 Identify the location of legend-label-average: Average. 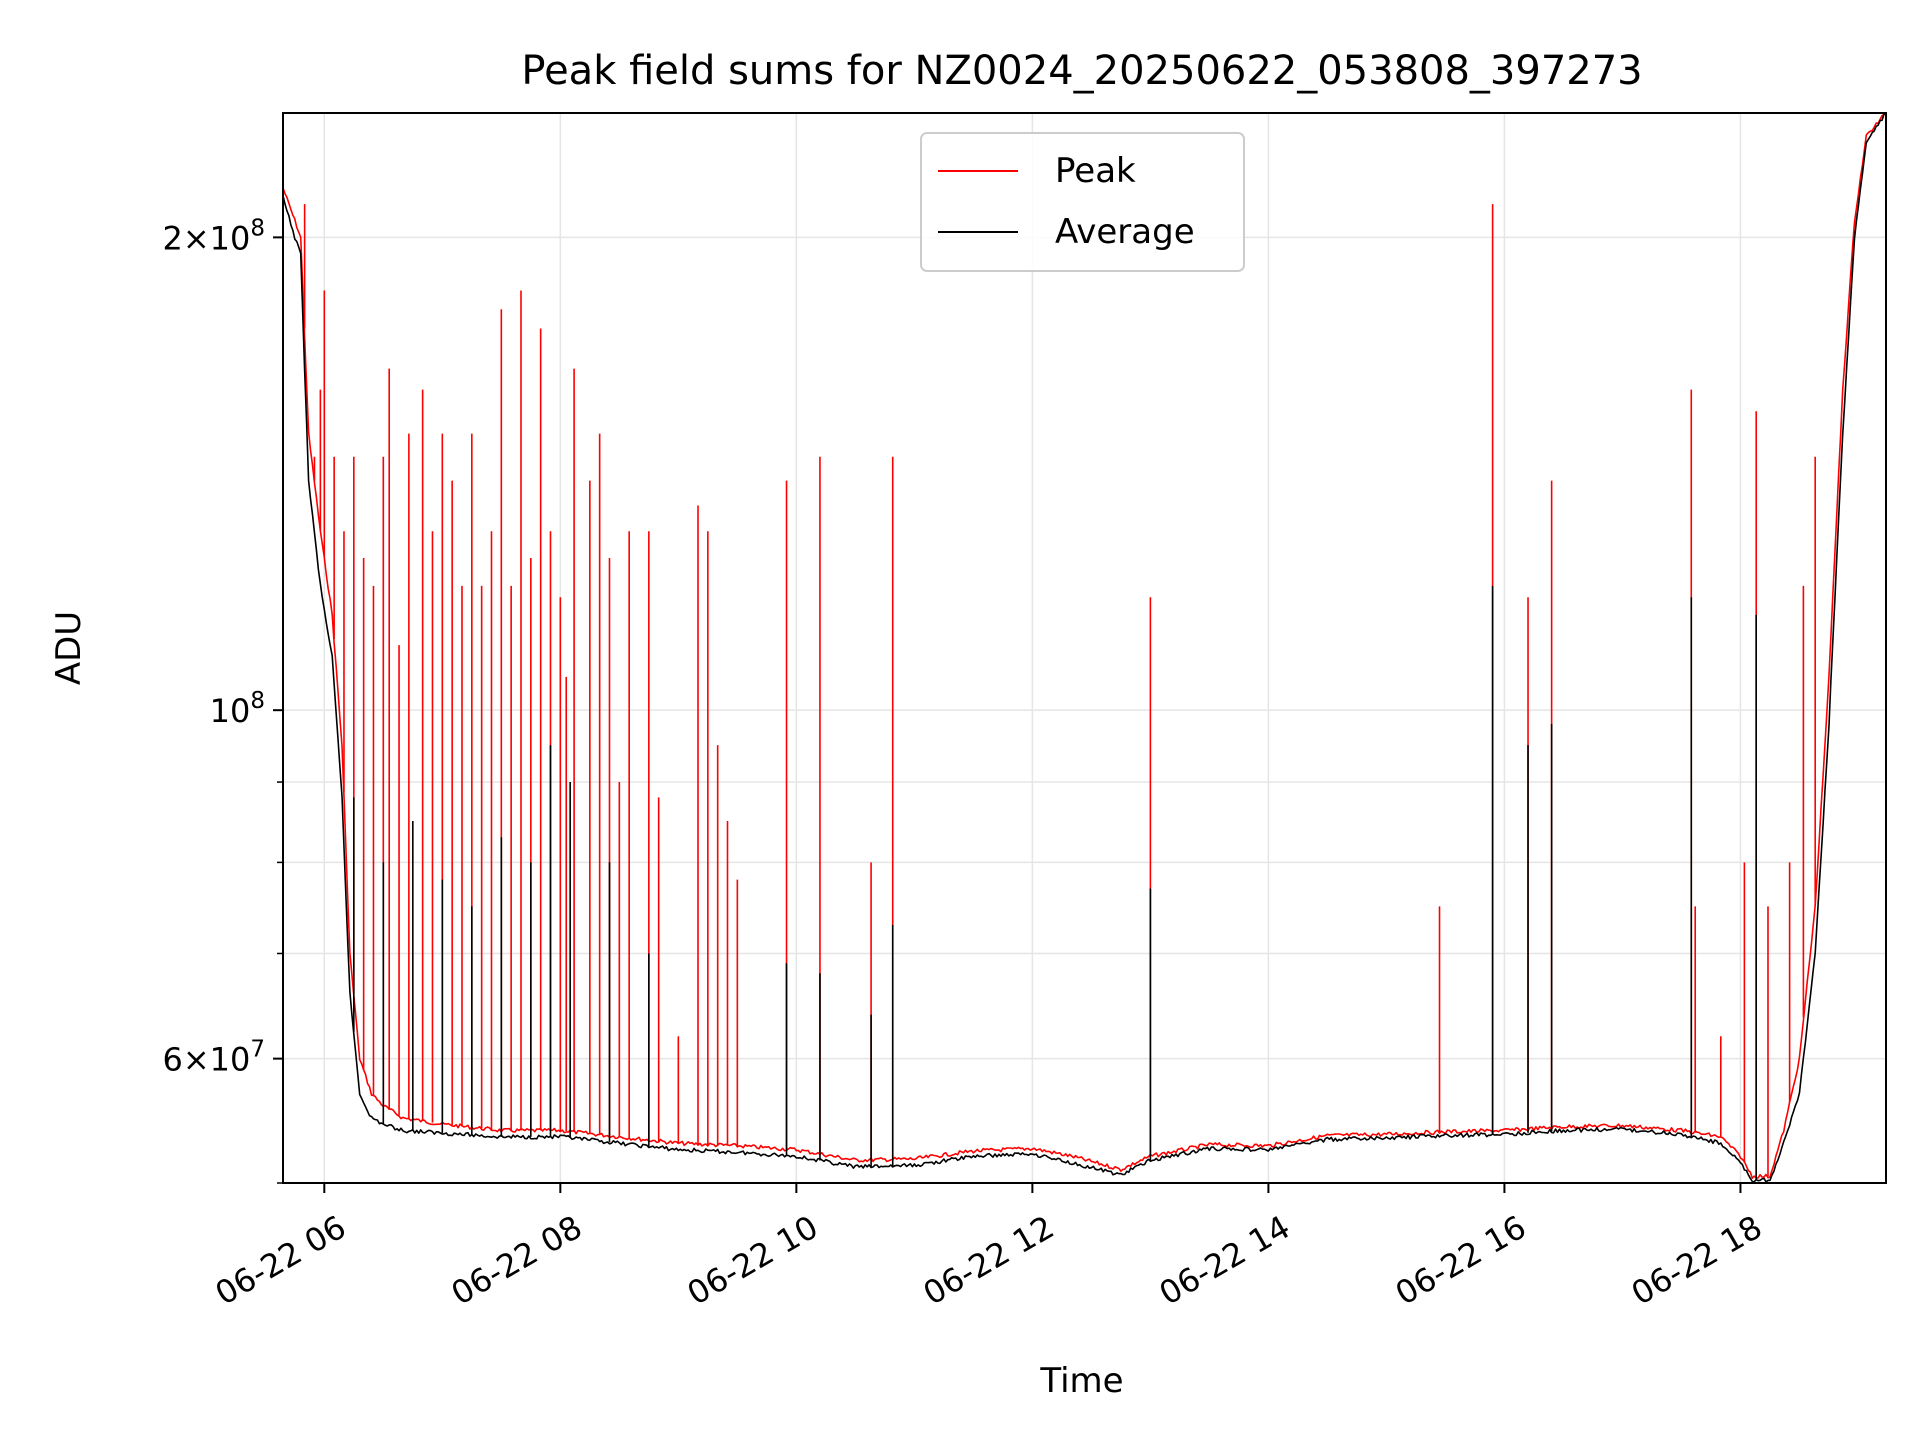
(1125, 232).